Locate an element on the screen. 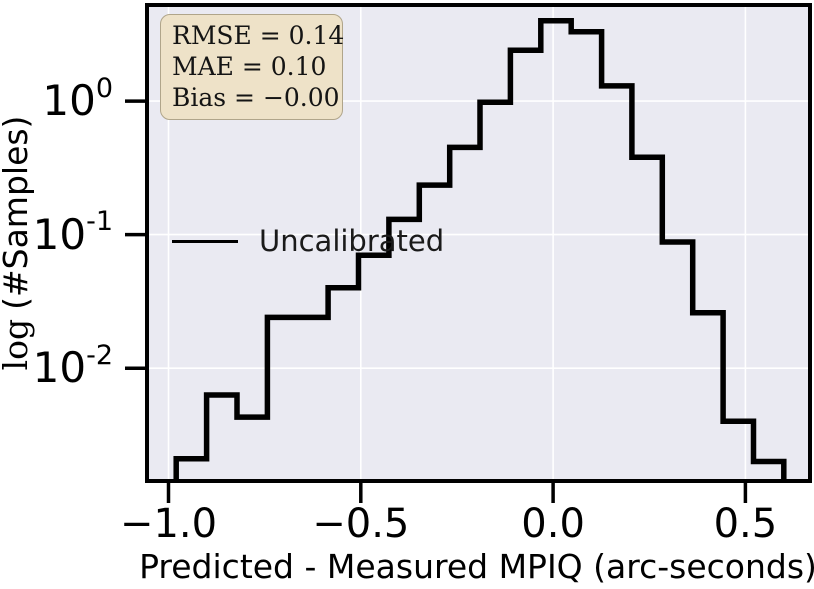 Image resolution: width=814 pixels, height=589 pixels. y-tick-label: 10 -1 is located at coordinates (56, 233).